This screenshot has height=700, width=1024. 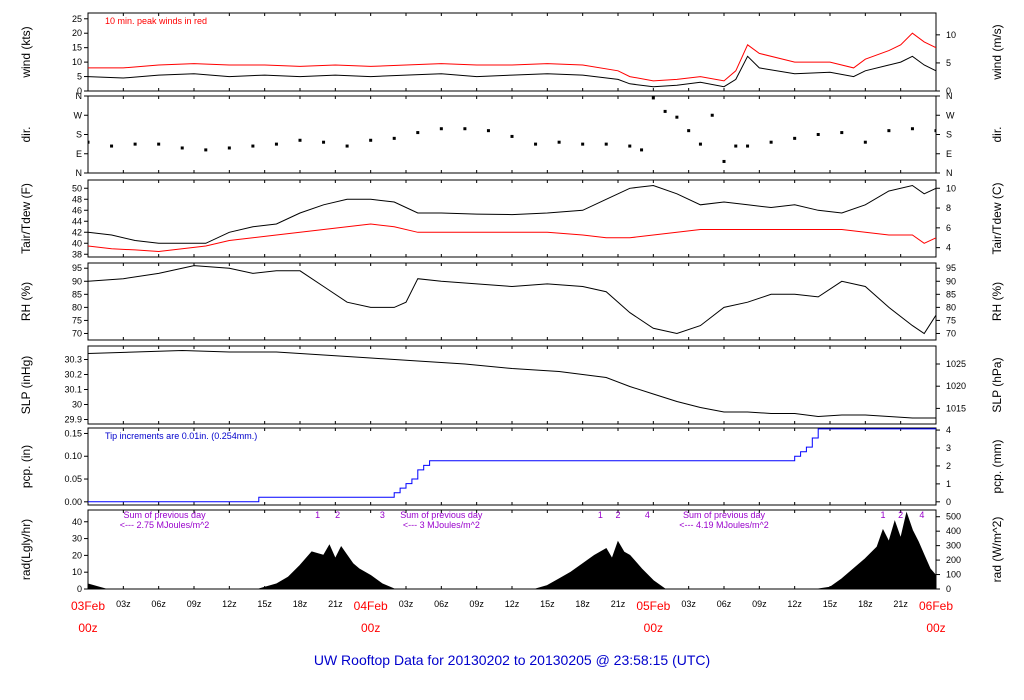 I want to click on y-axis-label-right: Tair/Tdew (C), so click(x=997, y=218).